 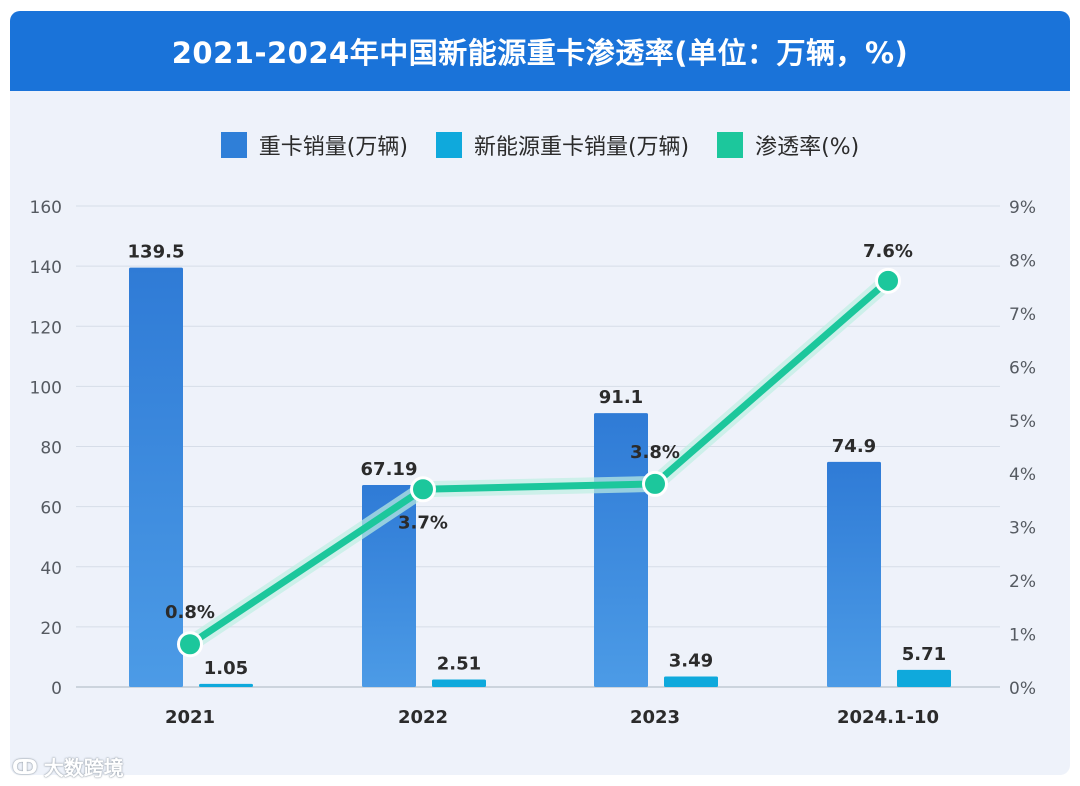 What do you see at coordinates (46, 328) in the screenshot?
I see `y-left-tick-label: 120` at bounding box center [46, 328].